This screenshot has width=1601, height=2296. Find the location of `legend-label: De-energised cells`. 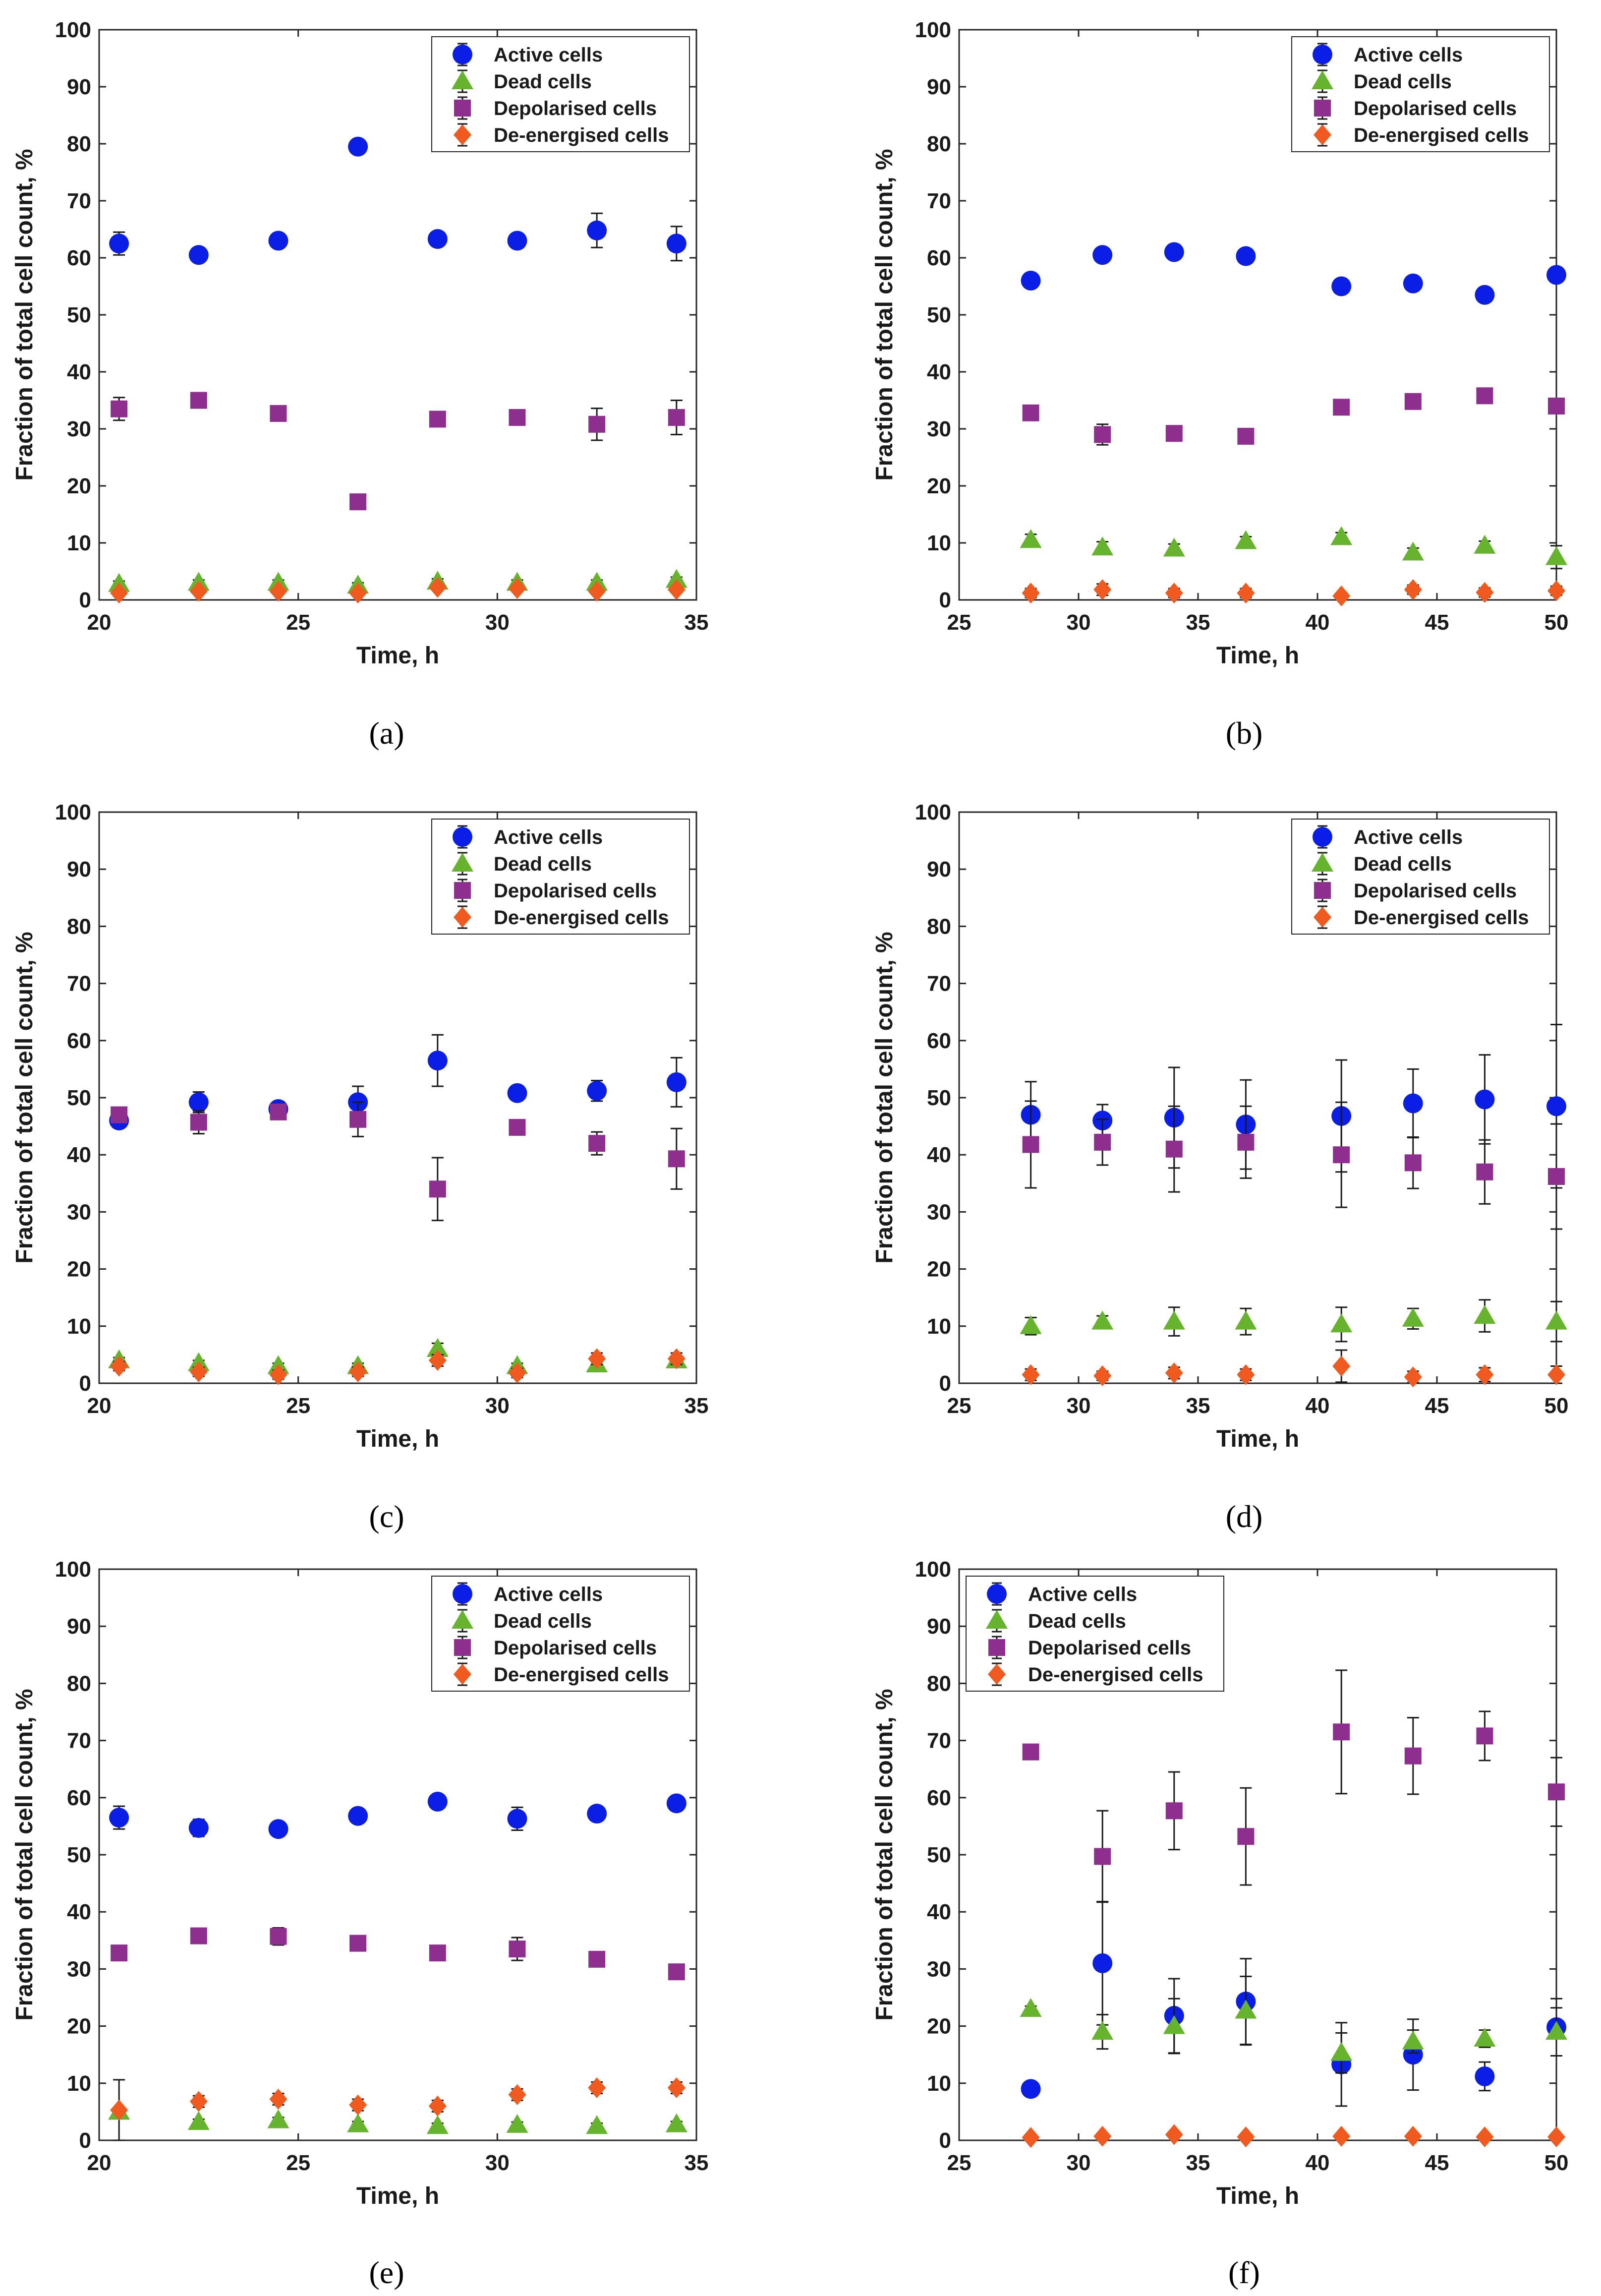

legend-label: De-energised cells is located at coordinates (582, 135).